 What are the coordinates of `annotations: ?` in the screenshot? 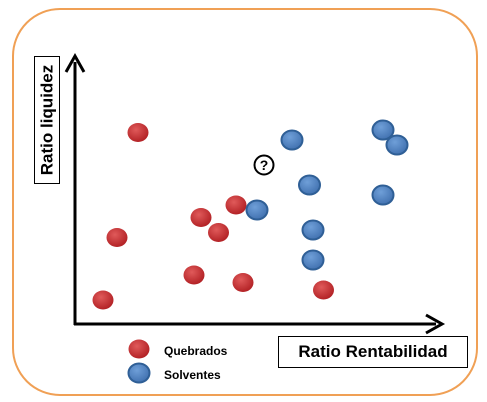 It's located at (264, 165).